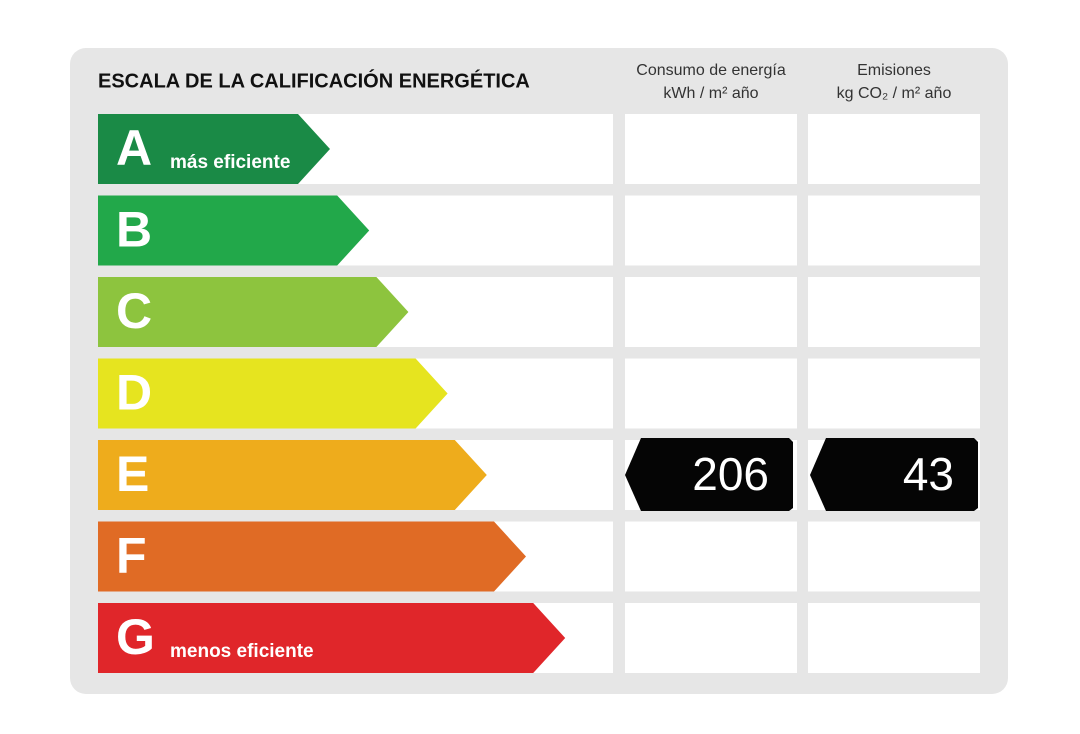  Describe the element at coordinates (132, 474) in the screenshot. I see `rating-letter: E` at that location.